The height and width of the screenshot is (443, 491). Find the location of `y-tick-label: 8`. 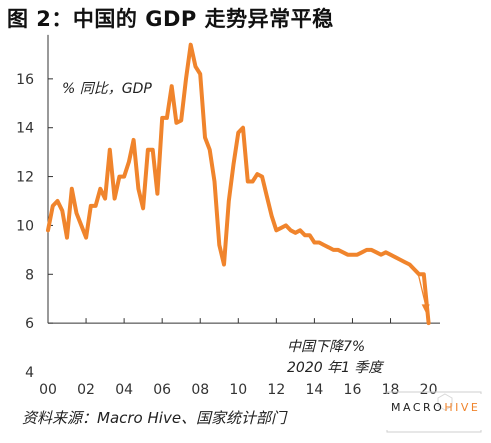

y-tick-label: 8 is located at coordinates (29, 275).